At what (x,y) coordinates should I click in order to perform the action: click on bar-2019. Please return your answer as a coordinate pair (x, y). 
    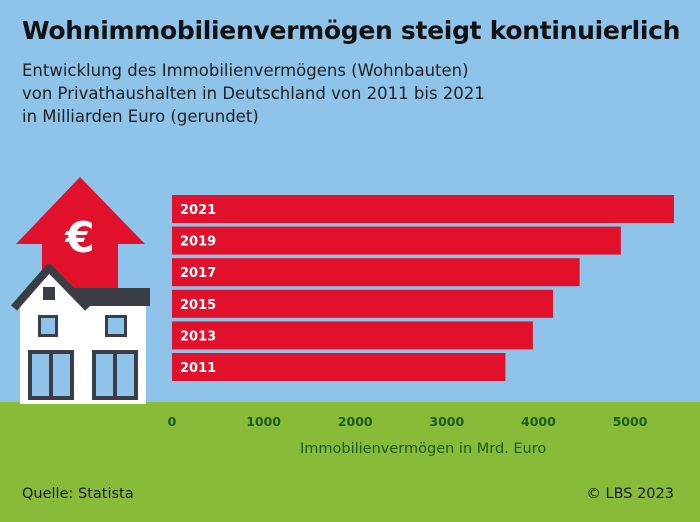
    Looking at the image, I should click on (396, 240).